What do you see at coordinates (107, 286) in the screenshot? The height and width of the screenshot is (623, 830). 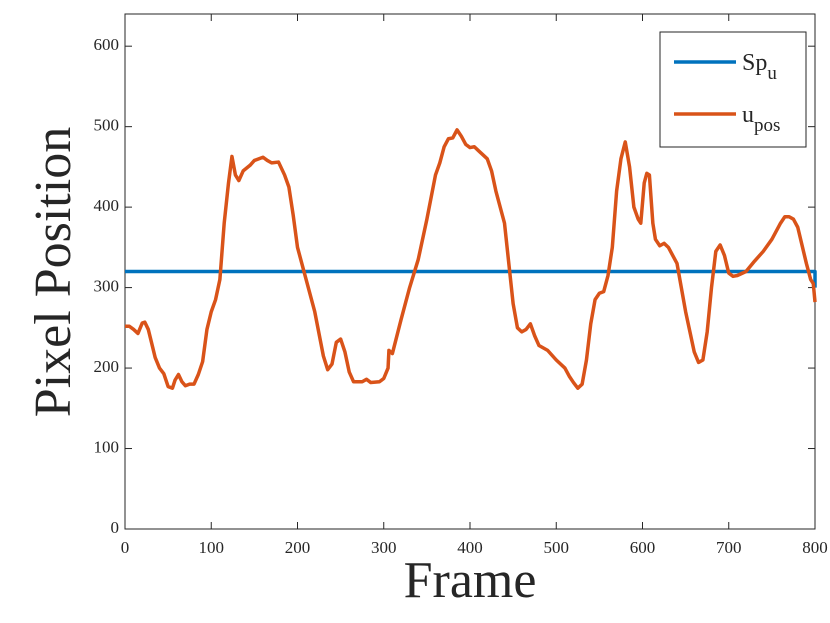 I see `y-tick-label: 300` at bounding box center [107, 286].